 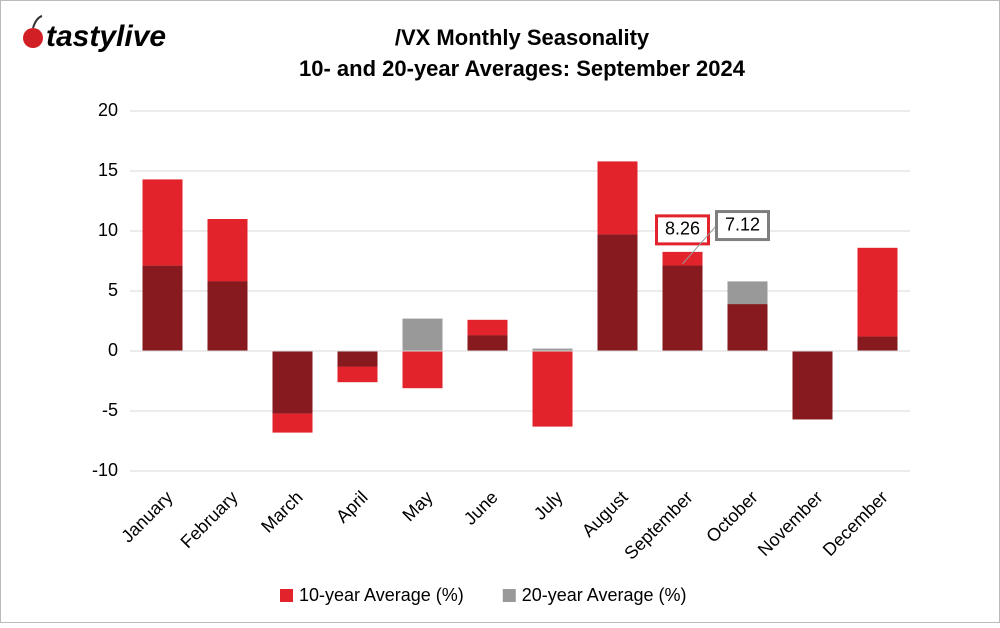 I want to click on chart-title: /VX Monthly Seasonality, so click(x=522, y=37).